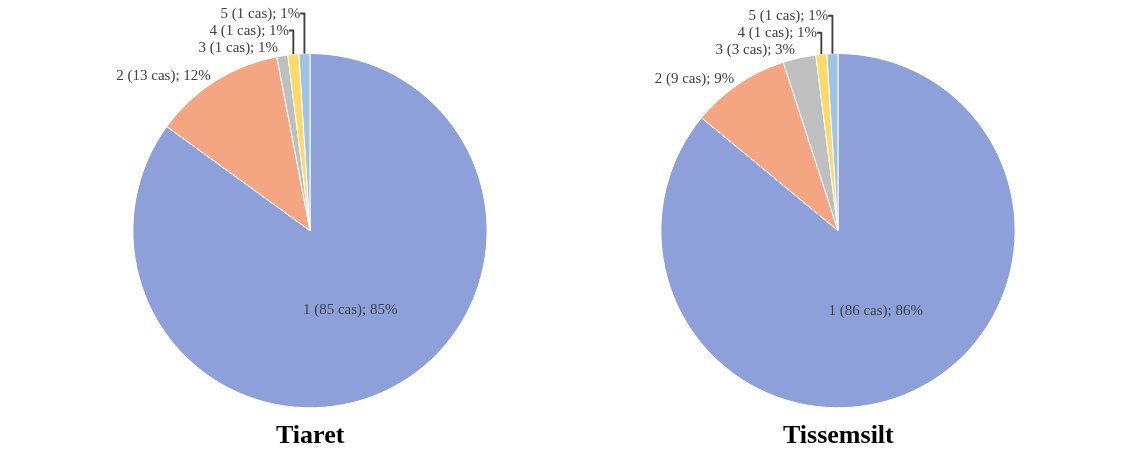 Image resolution: width=1131 pixels, height=461 pixels. What do you see at coordinates (238, 47) in the screenshot?
I see `slice-label: 3 (1 cas); 1%` at bounding box center [238, 47].